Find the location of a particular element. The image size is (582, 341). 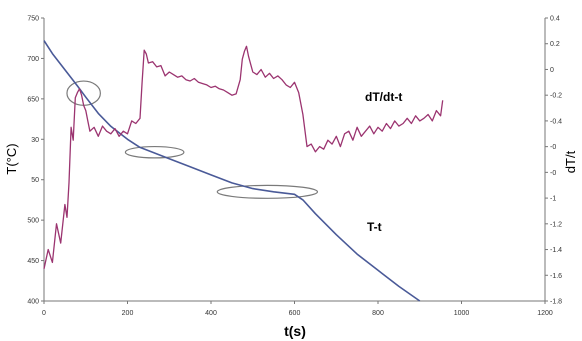

y-right-tick-label: 0.2 is located at coordinates (555, 44).